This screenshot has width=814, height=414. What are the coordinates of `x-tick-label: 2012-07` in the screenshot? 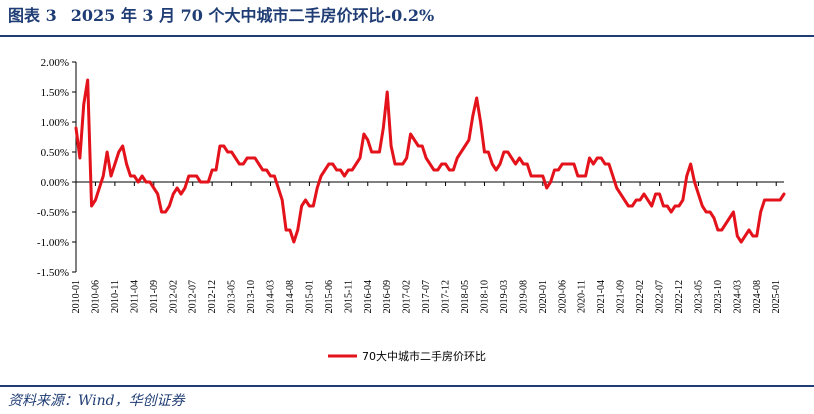 It's located at (193, 296).